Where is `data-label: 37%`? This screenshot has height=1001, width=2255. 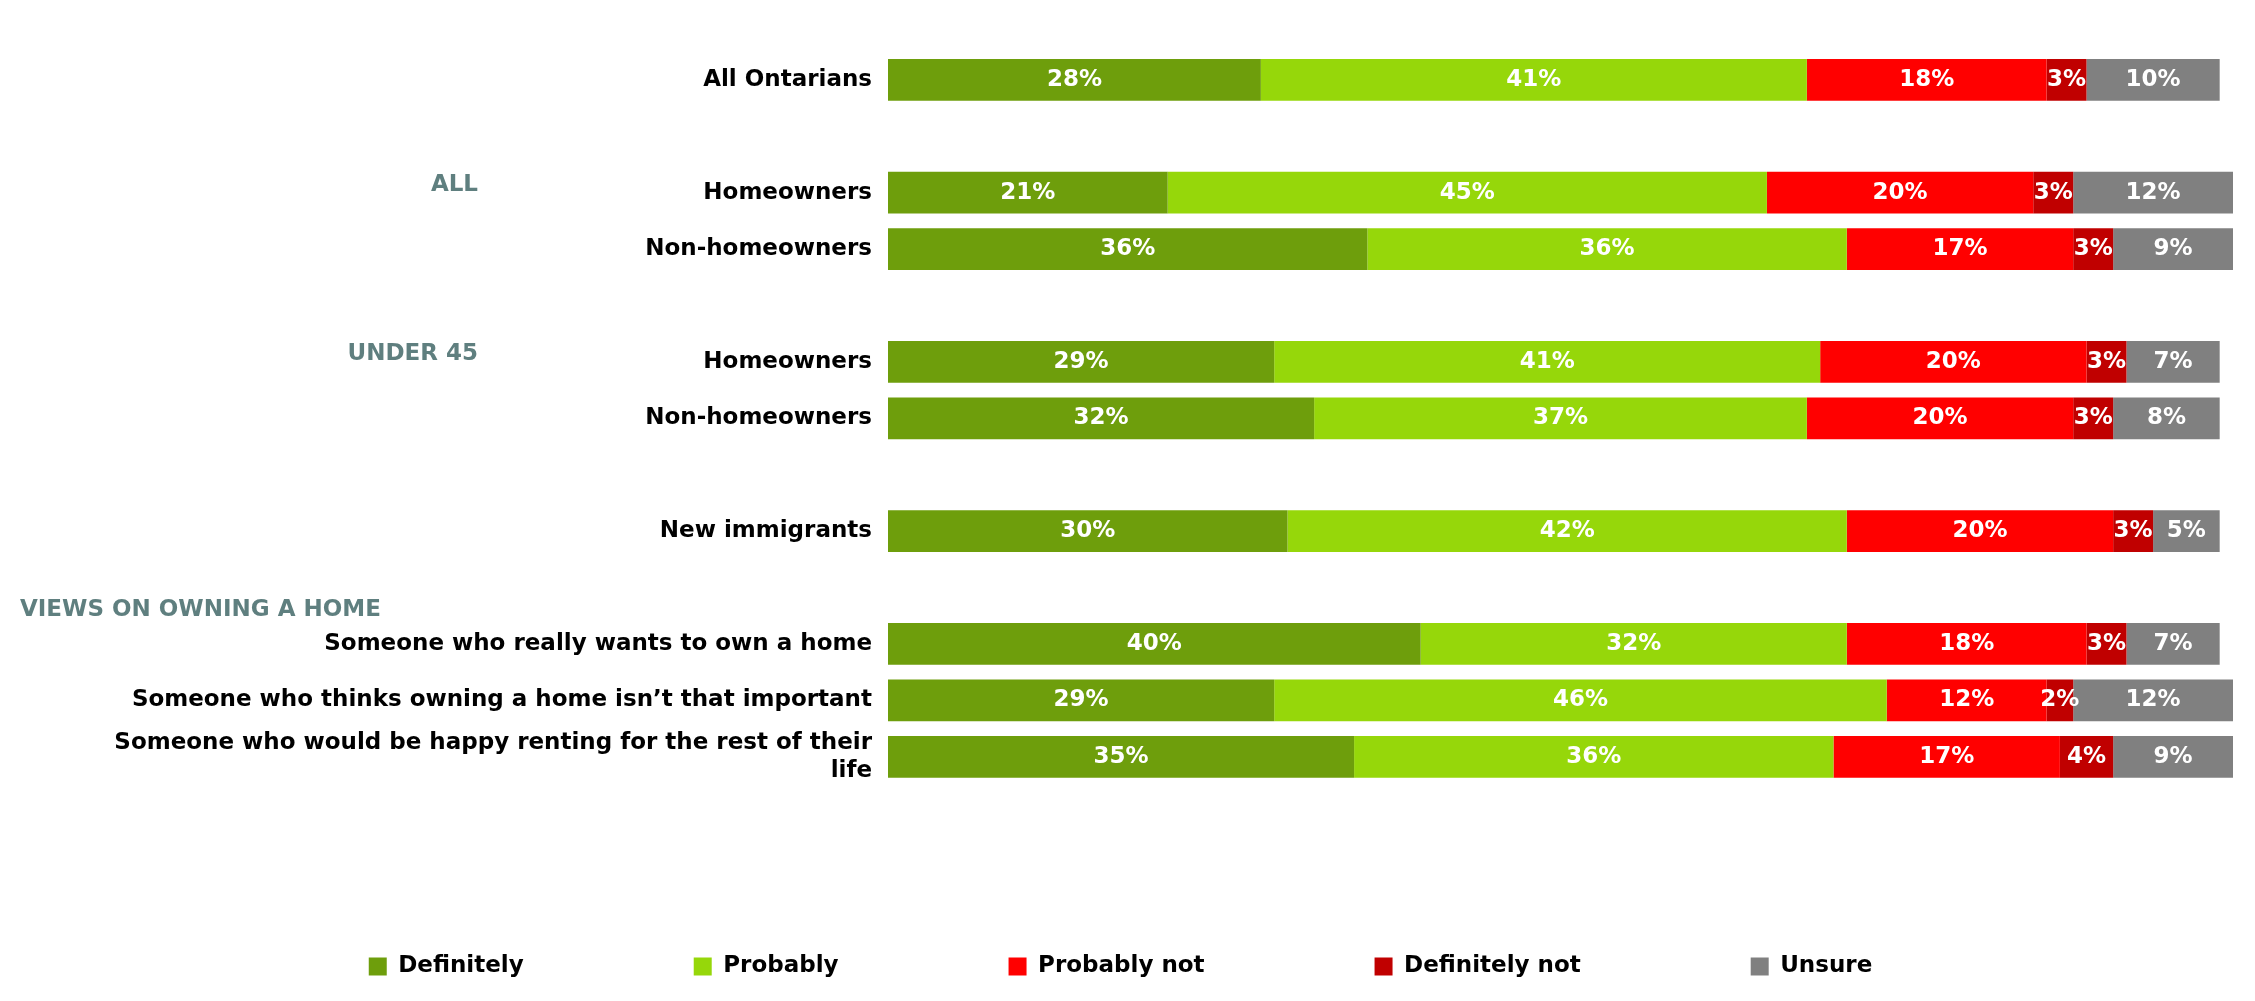
data-label: 37% is located at coordinates (1560, 416).